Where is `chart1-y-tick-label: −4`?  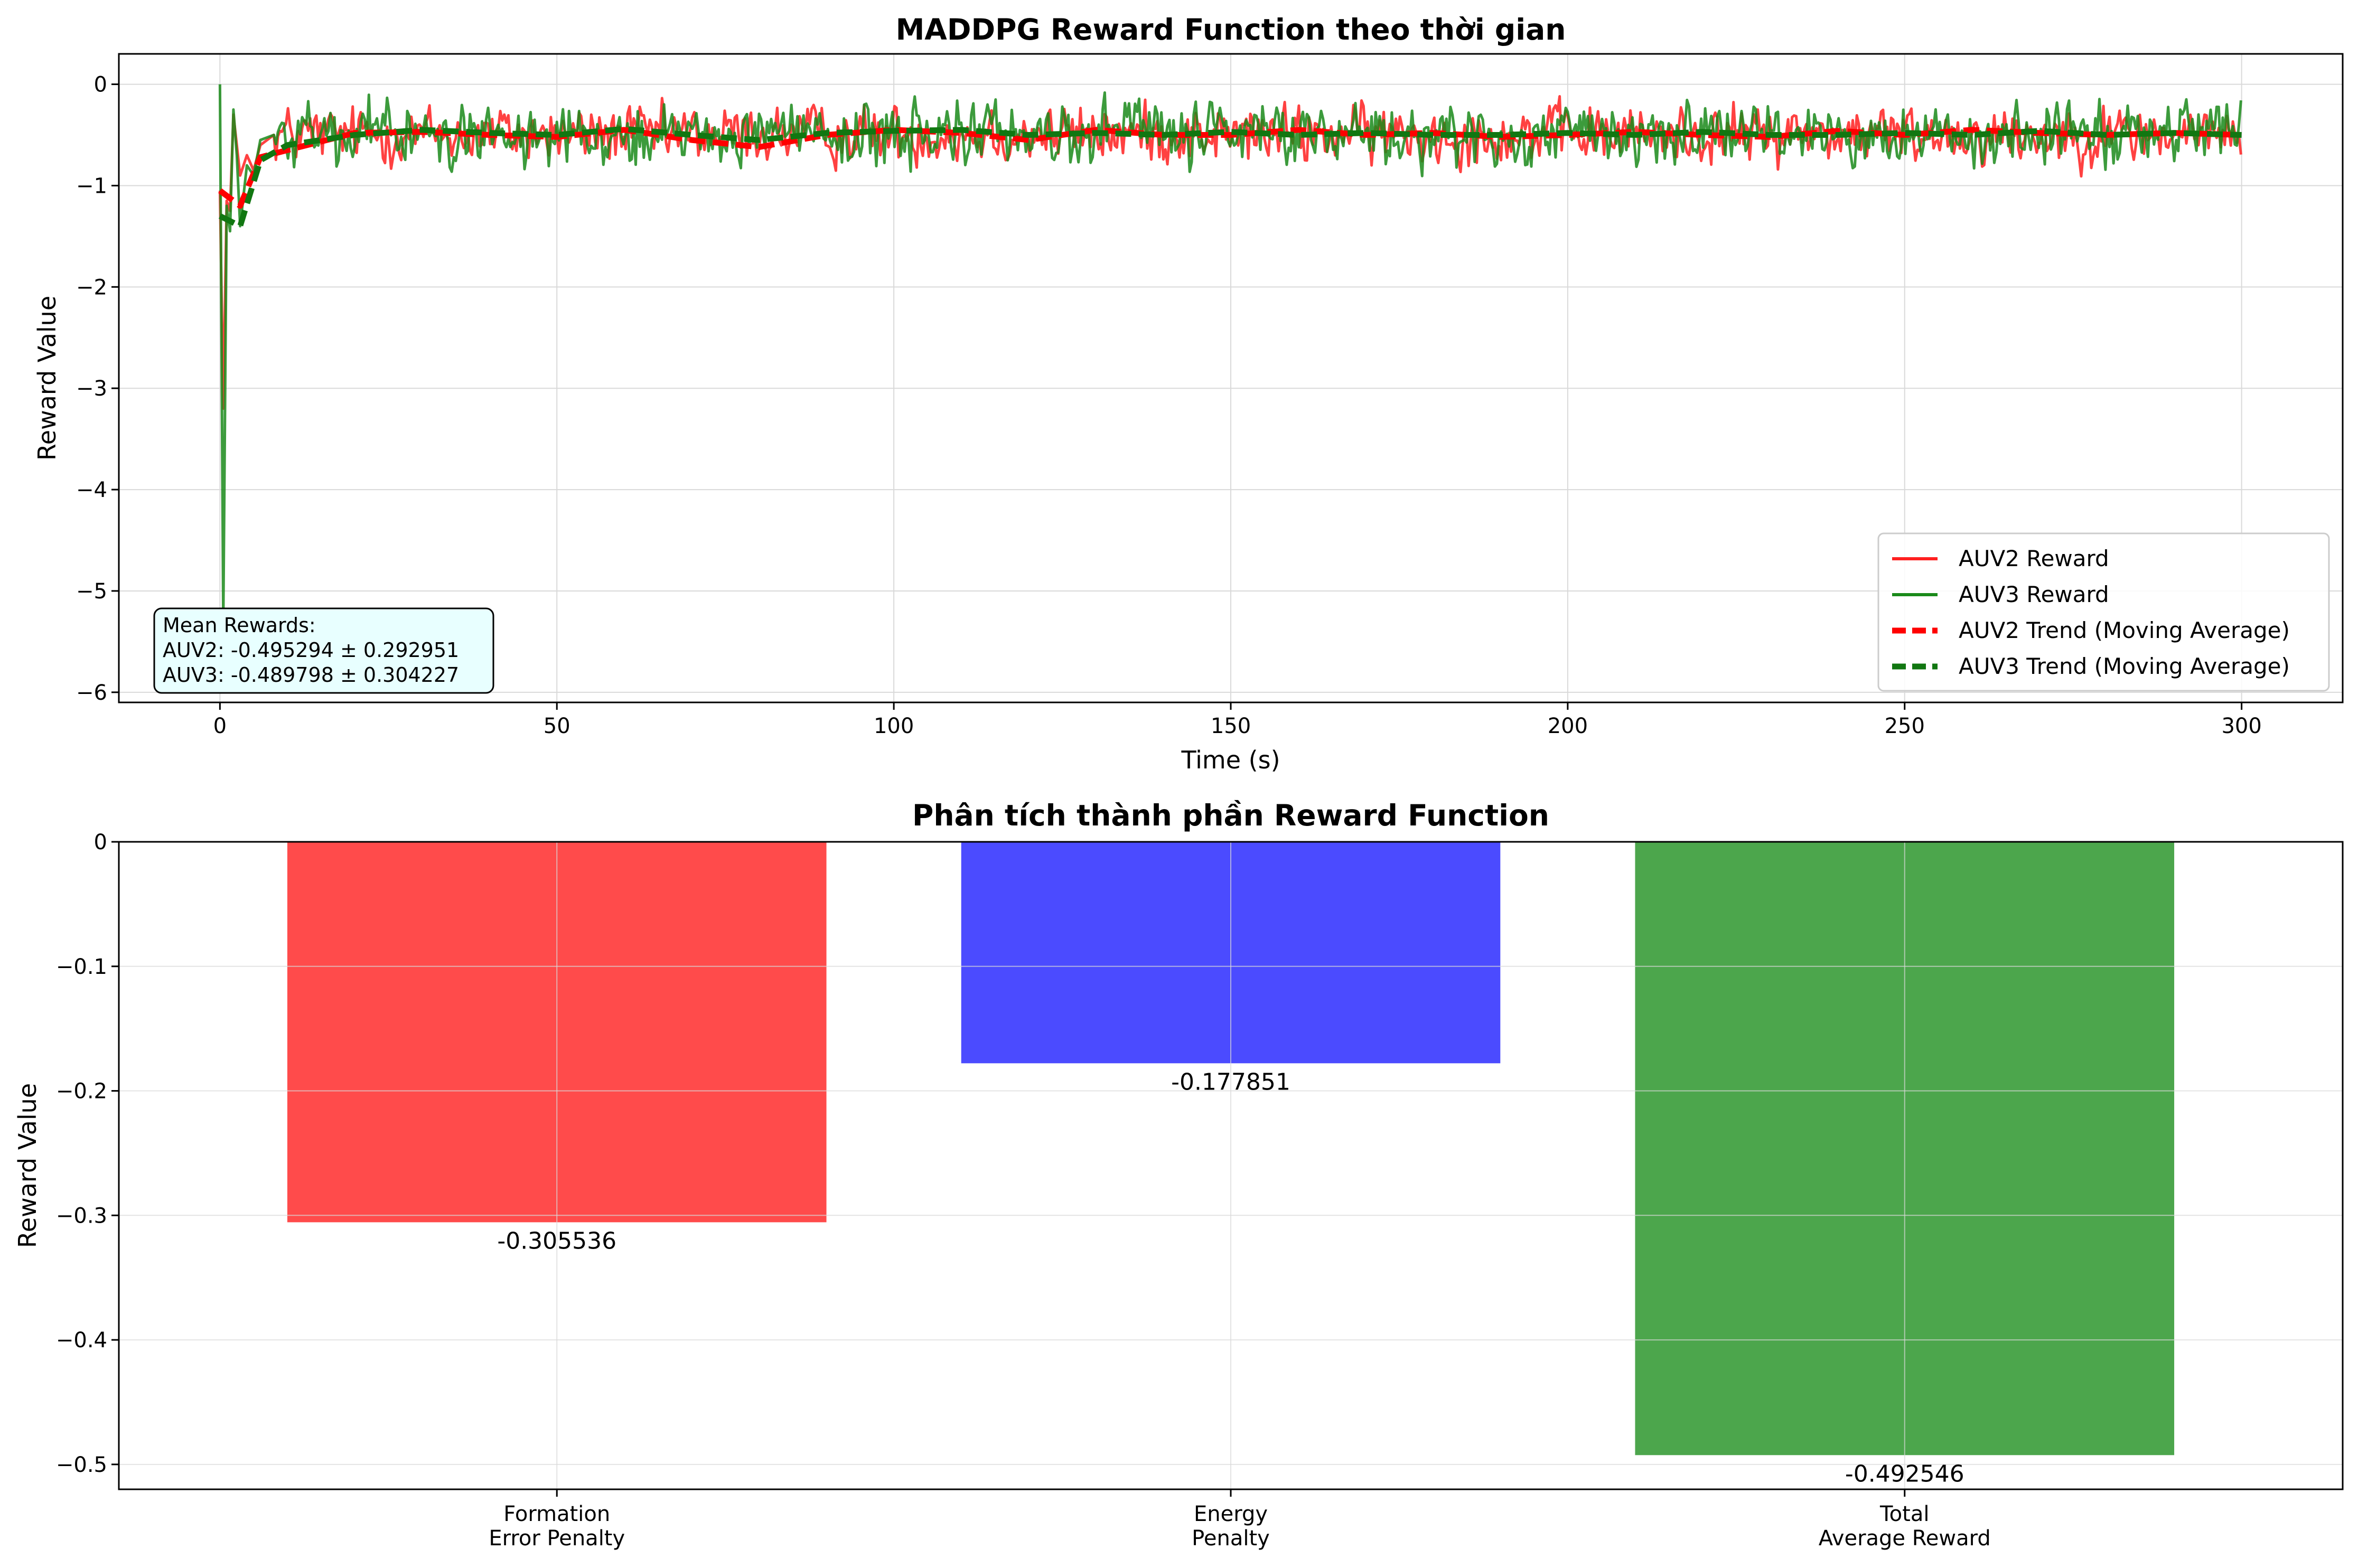
chart1-y-tick-label: −4 is located at coordinates (91, 490).